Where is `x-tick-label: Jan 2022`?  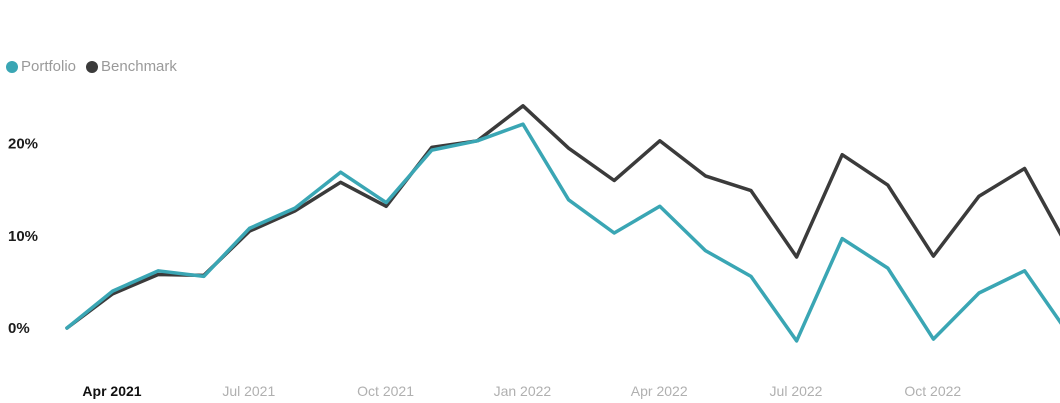
x-tick-label: Jan 2022 is located at coordinates (523, 391).